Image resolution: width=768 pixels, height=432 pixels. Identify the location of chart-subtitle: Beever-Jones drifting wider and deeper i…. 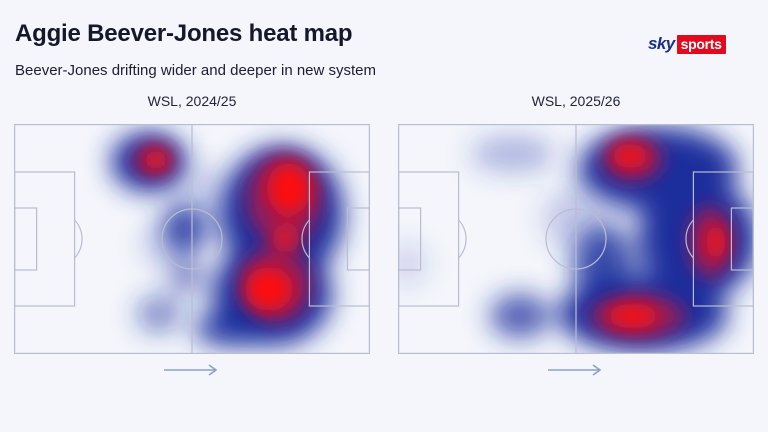
(196, 70).